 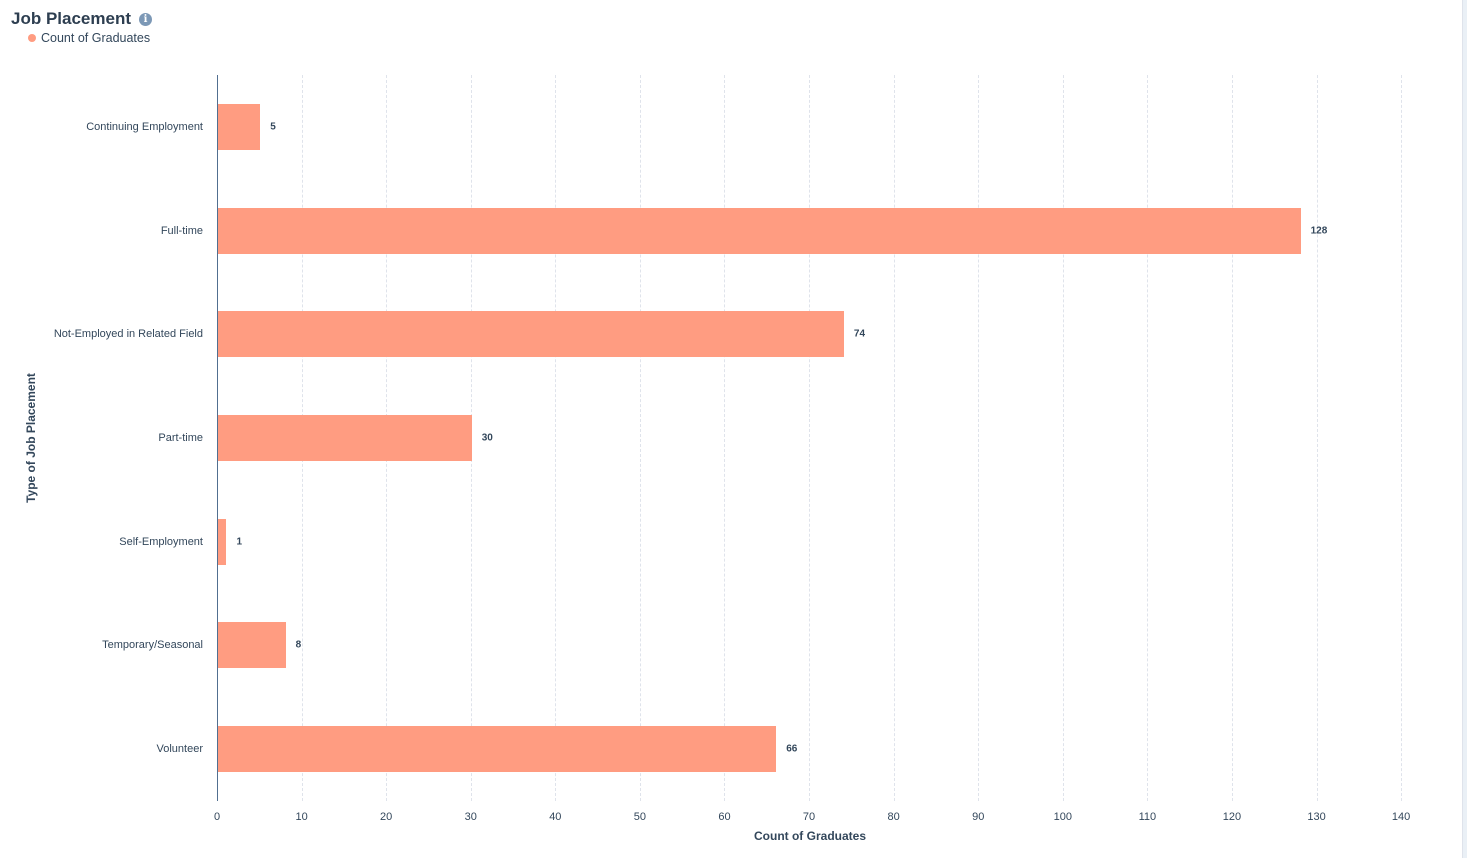 I want to click on x-axis-tick-label: 20, so click(x=386, y=817).